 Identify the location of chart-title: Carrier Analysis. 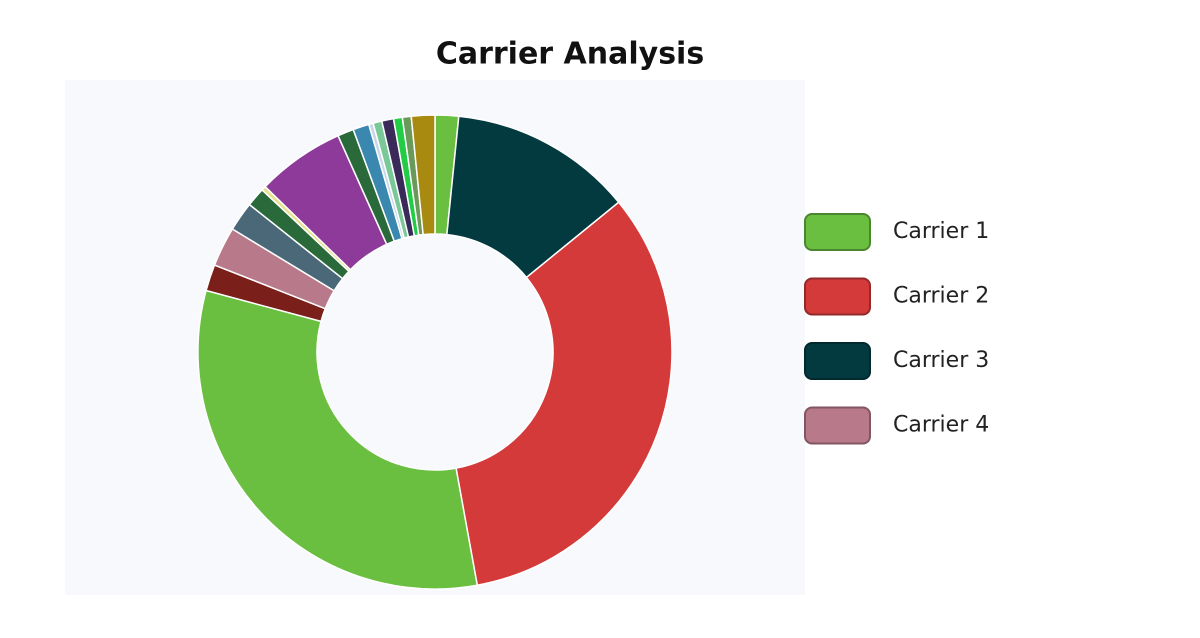
(570, 54).